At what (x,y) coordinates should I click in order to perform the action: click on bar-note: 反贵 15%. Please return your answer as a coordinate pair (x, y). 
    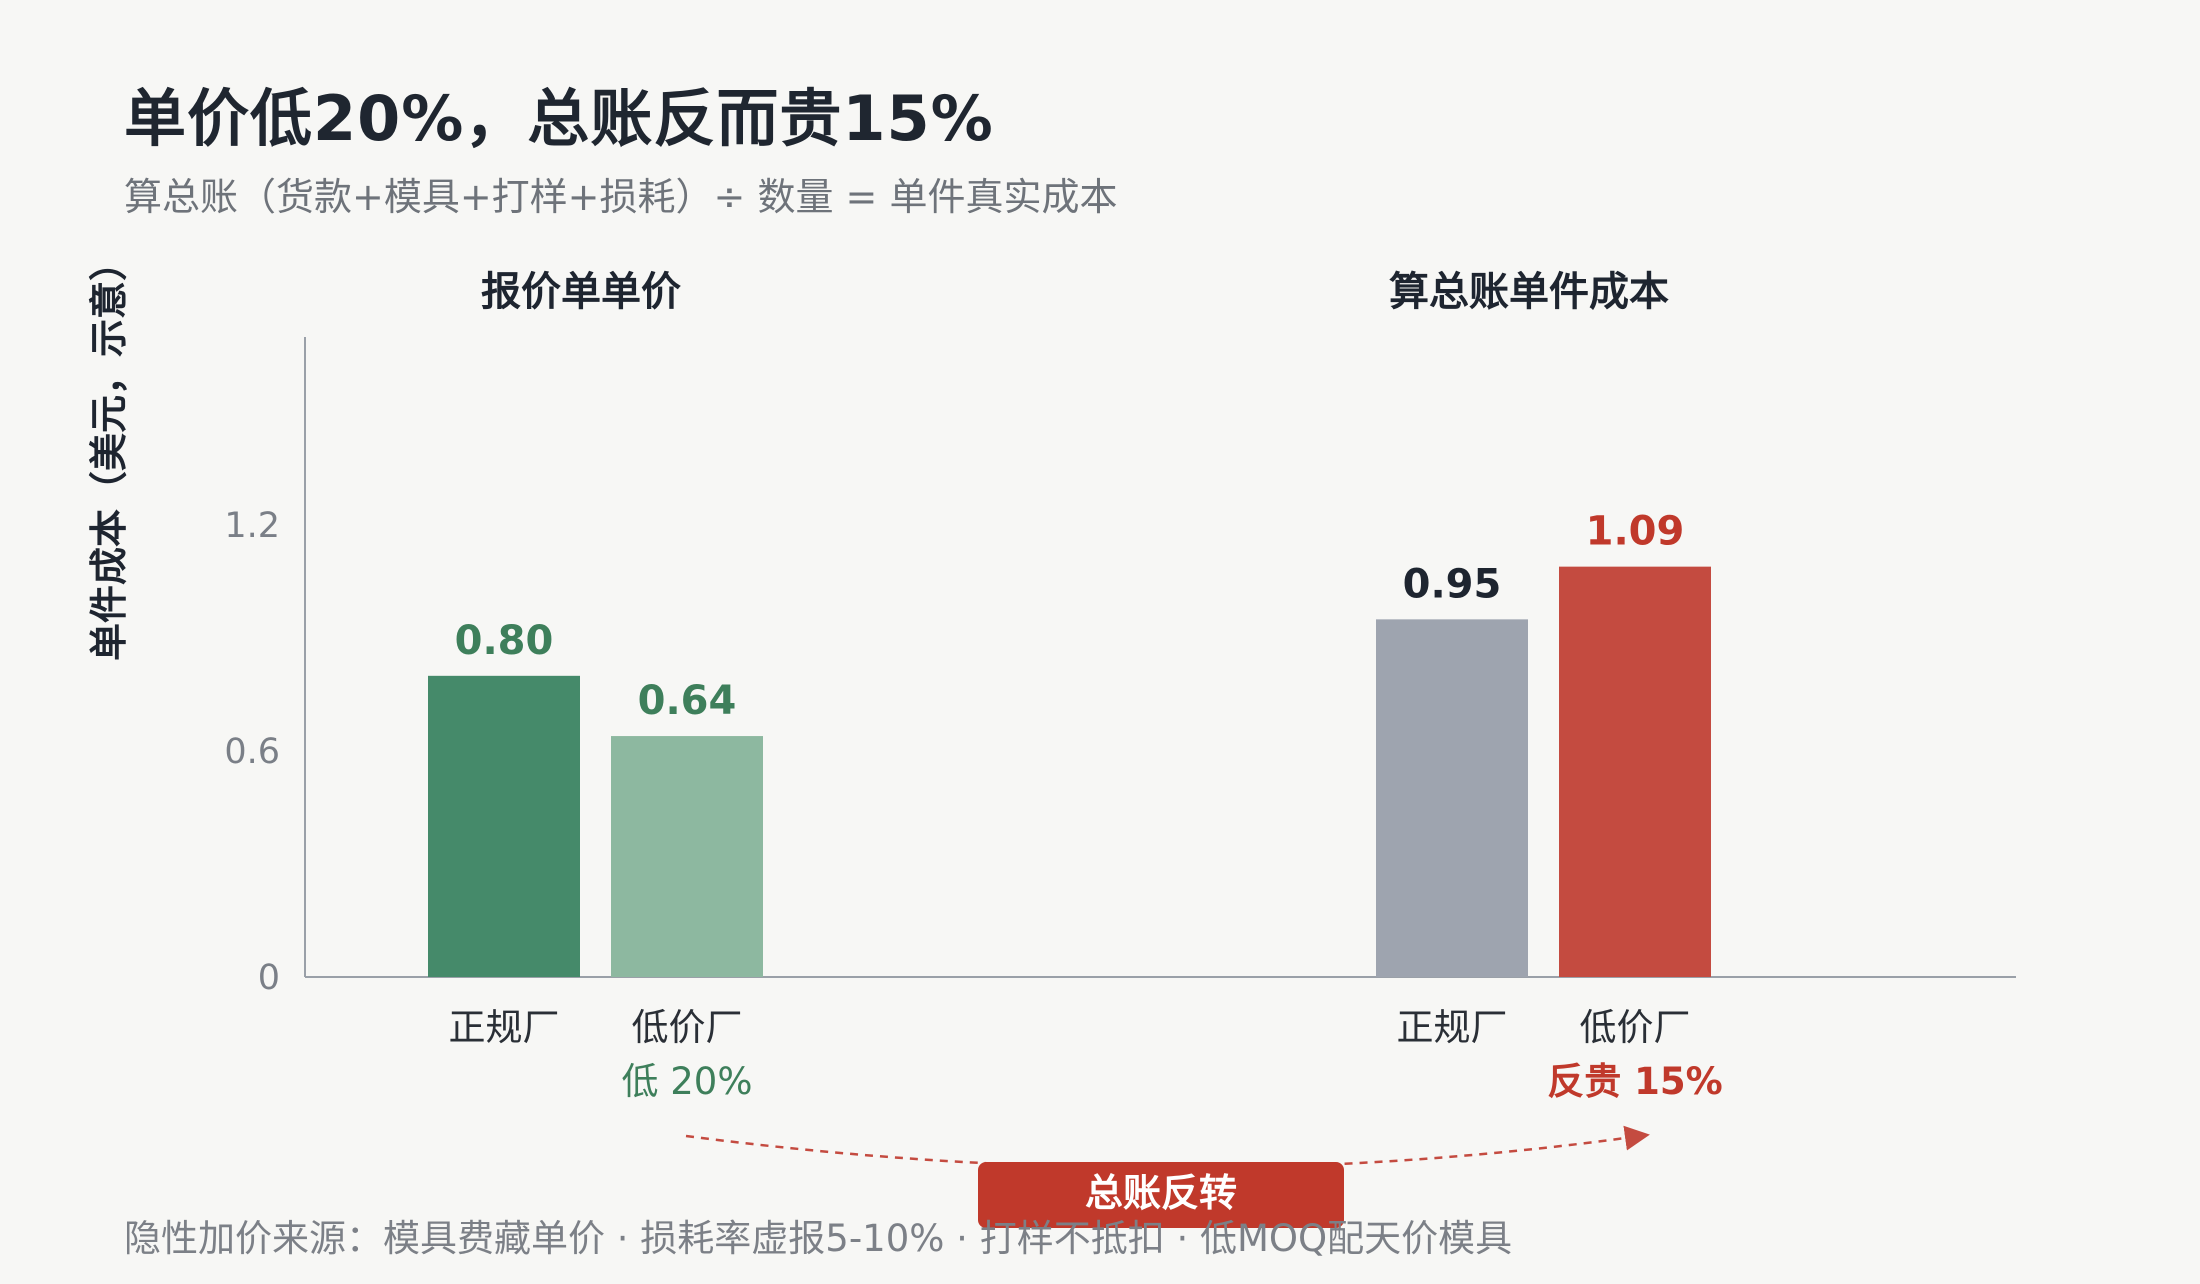
    Looking at the image, I should click on (1634, 1081).